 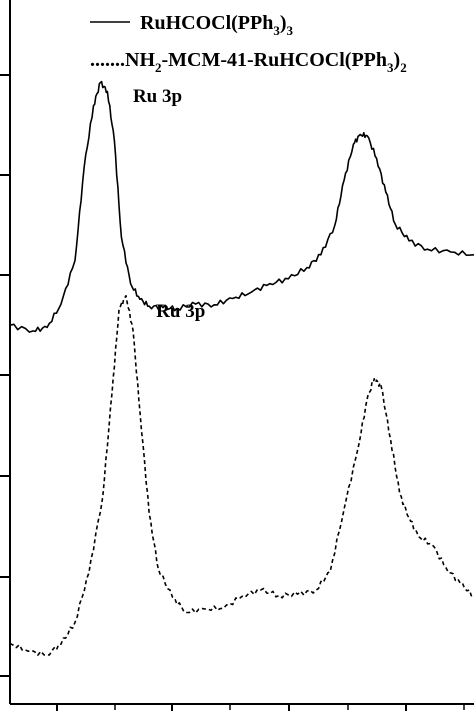 What do you see at coordinates (248, 62) in the screenshot?
I see `legend-label-series-2: .......NH2-MCM-41-RuHCOCl(PPh3)2` at bounding box center [248, 62].